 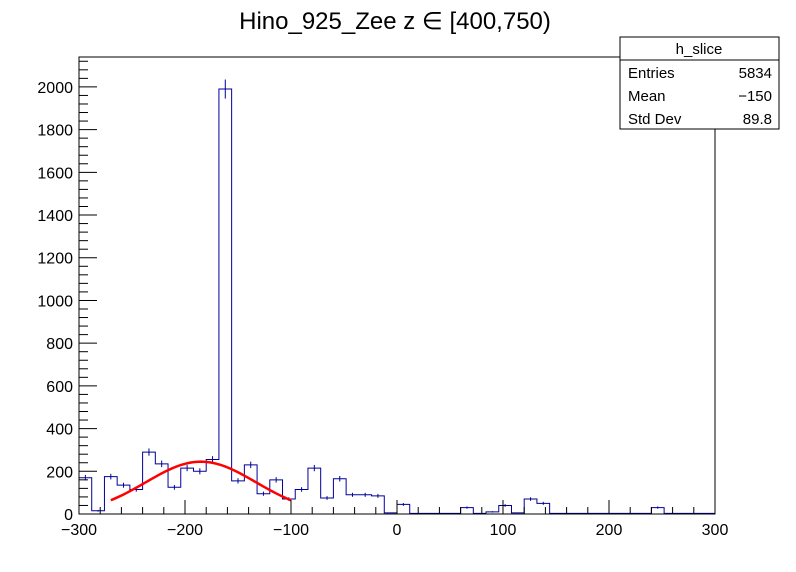 I want to click on stats-box-frame, so click(x=699, y=83).